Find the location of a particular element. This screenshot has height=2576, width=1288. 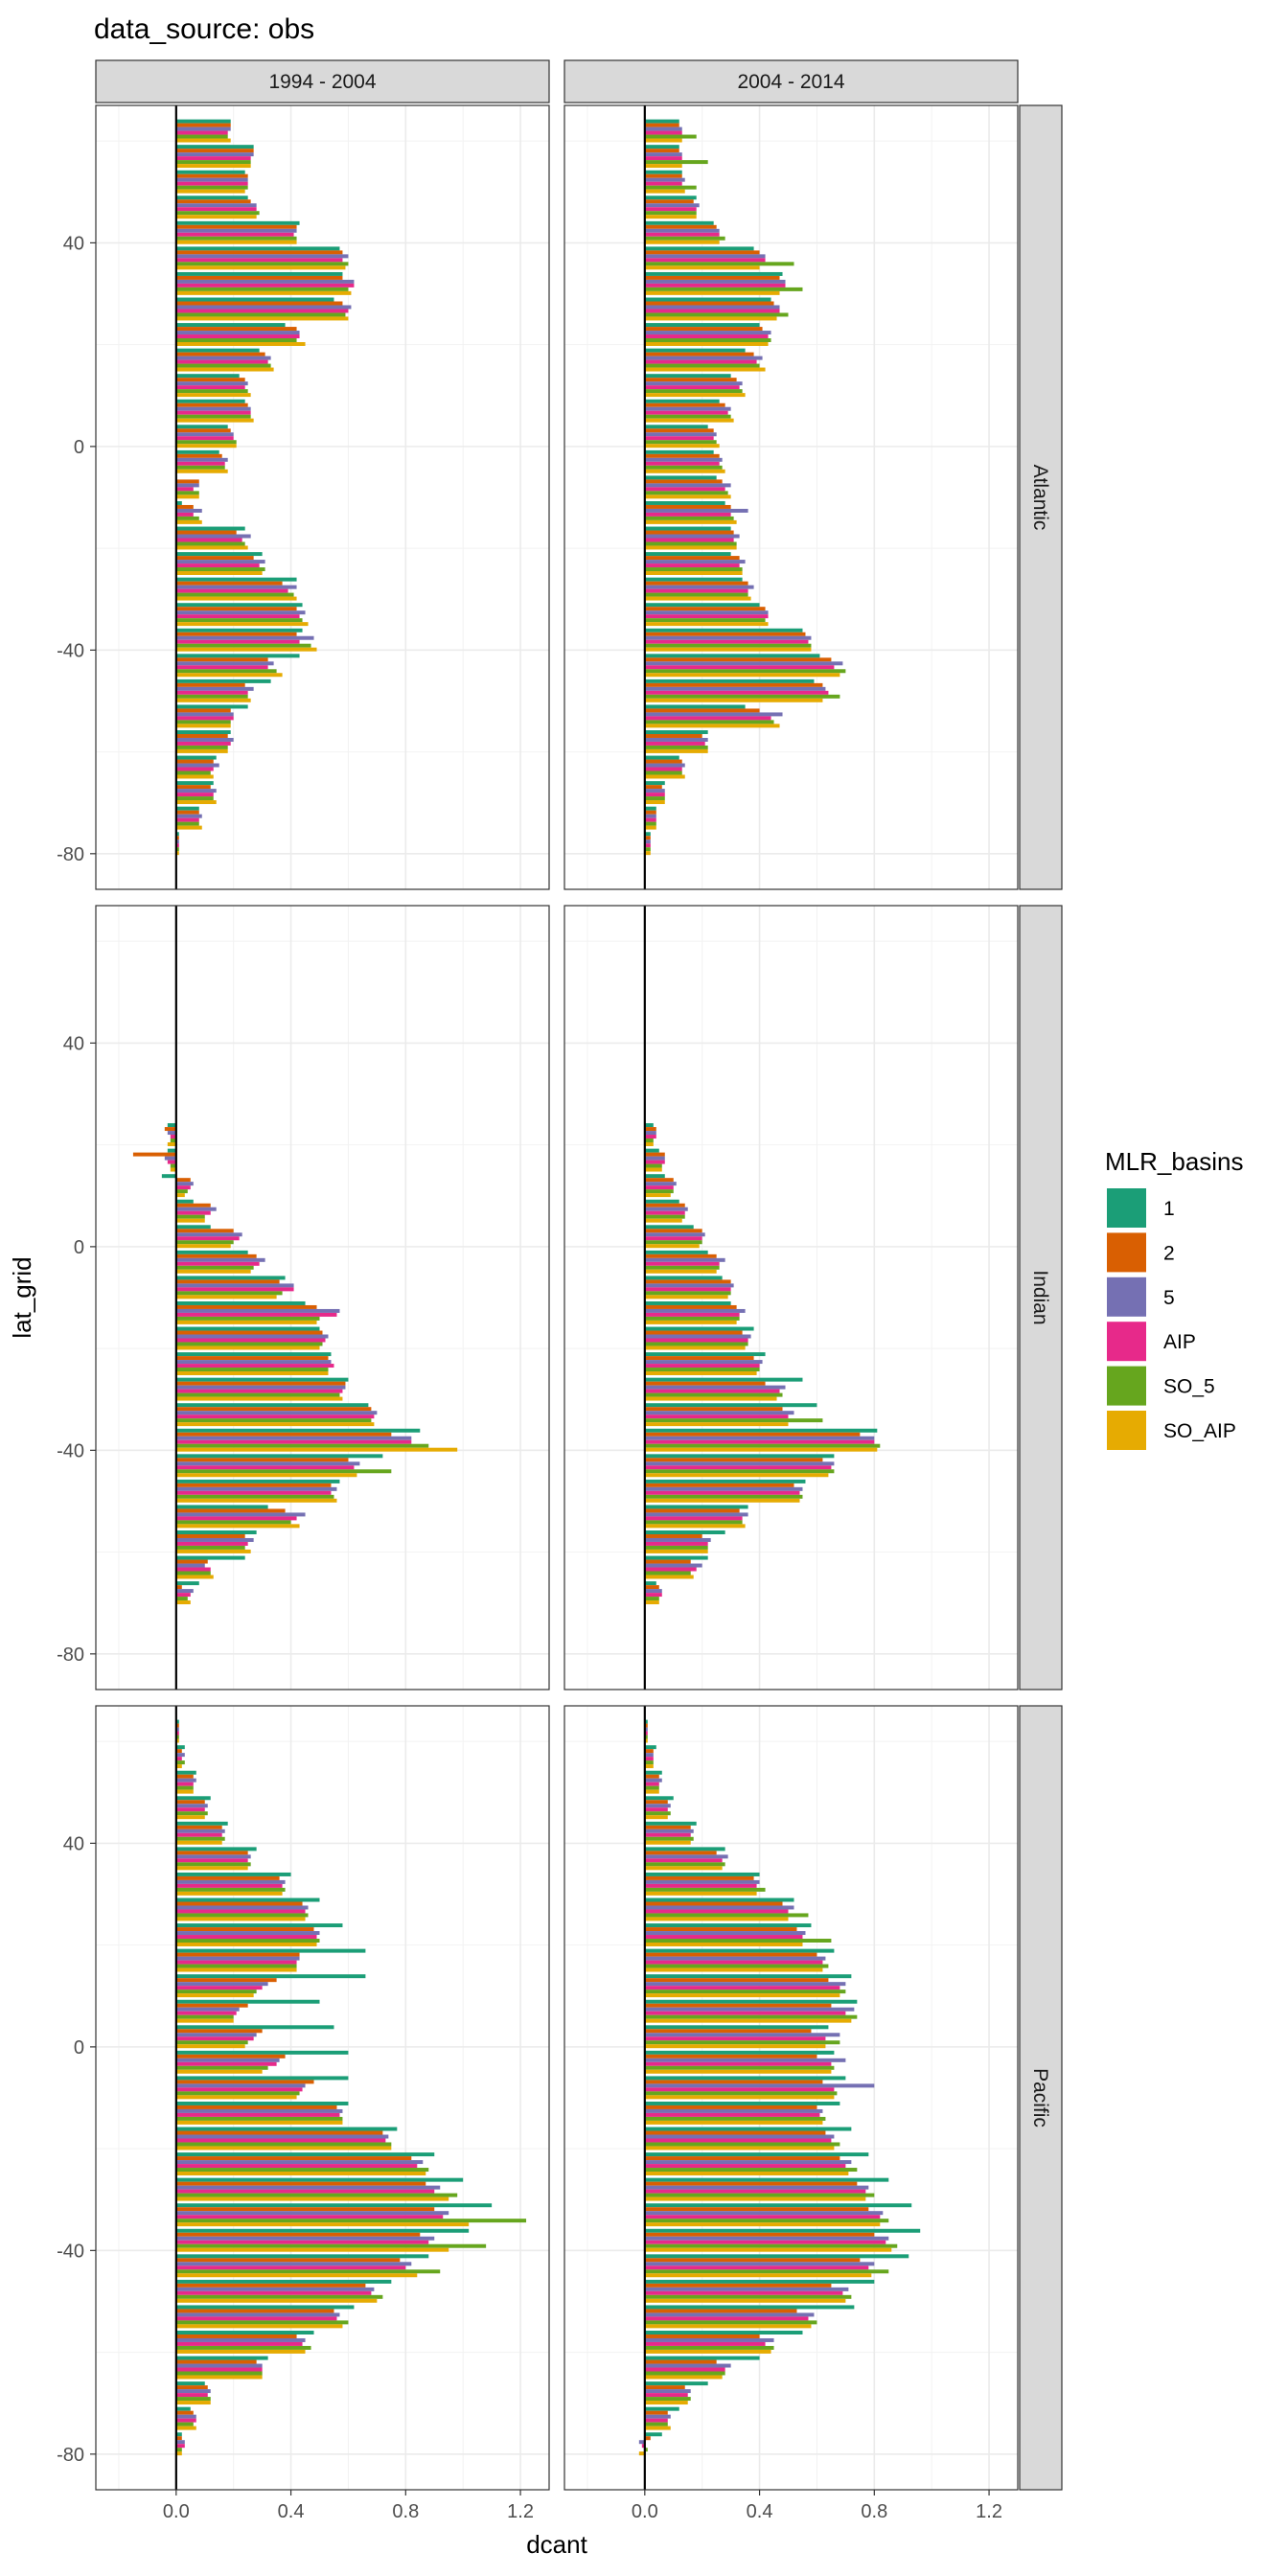

panel-indian-2004-2014 is located at coordinates (791, 1297).